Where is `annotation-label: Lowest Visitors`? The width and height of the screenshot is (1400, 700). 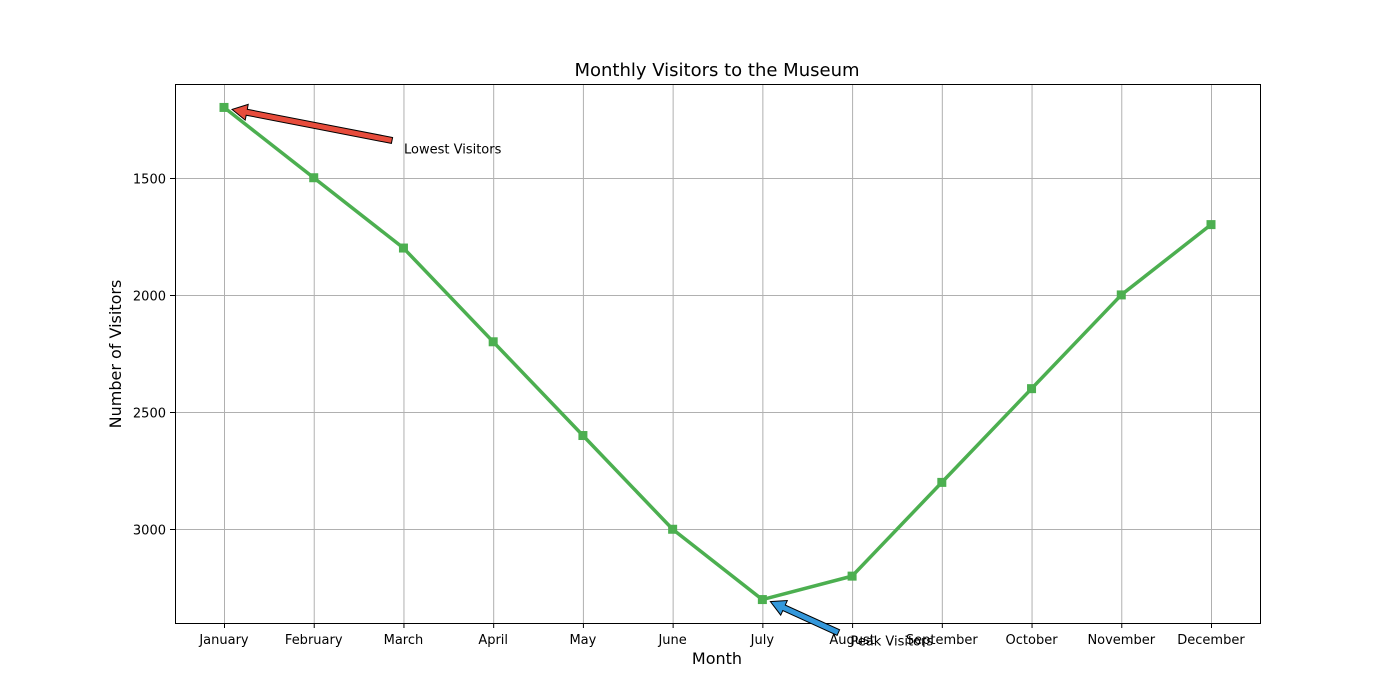
annotation-label: Lowest Visitors is located at coordinates (453, 149).